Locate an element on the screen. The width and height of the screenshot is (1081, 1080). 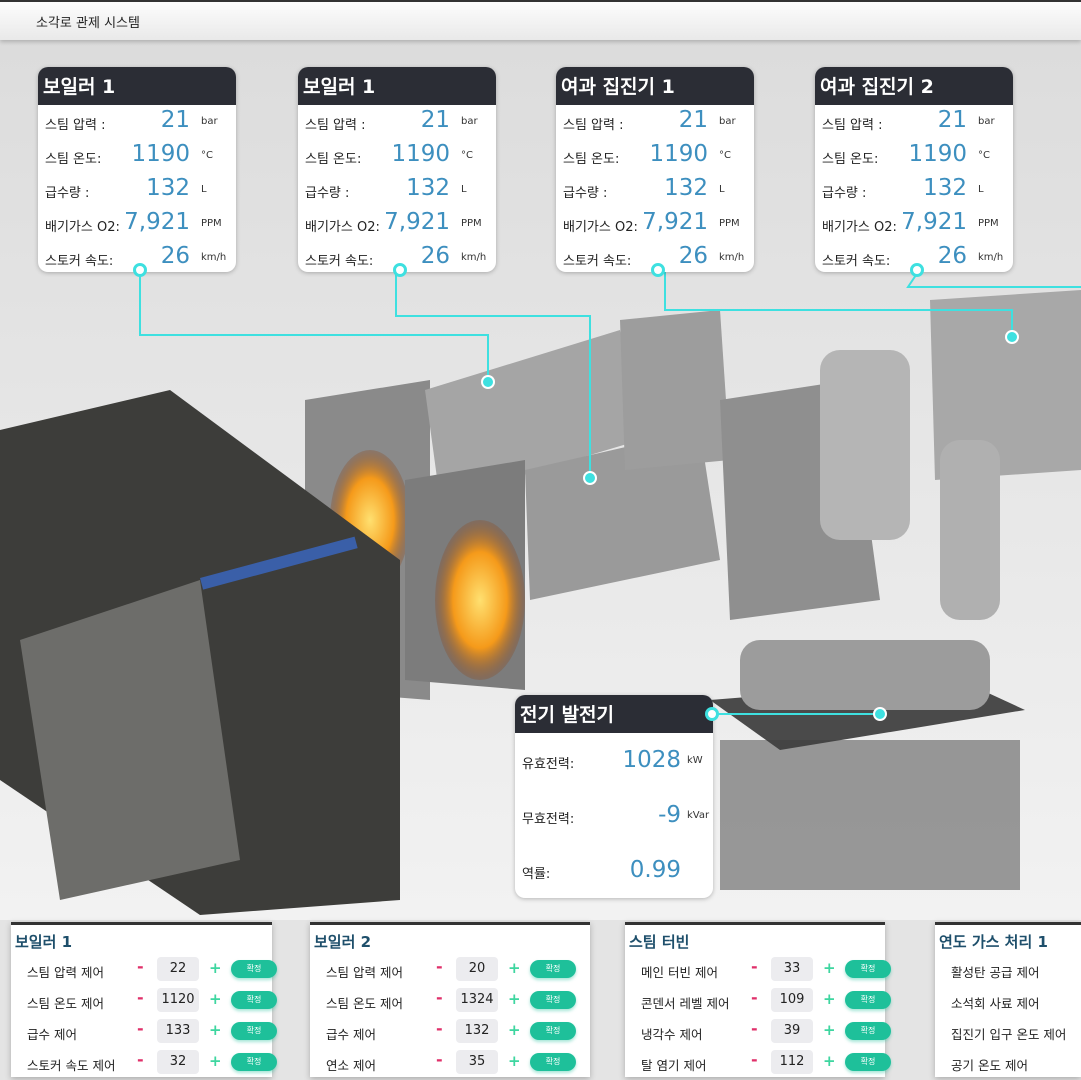
metric-value: 7,921 is located at coordinates (157, 222).